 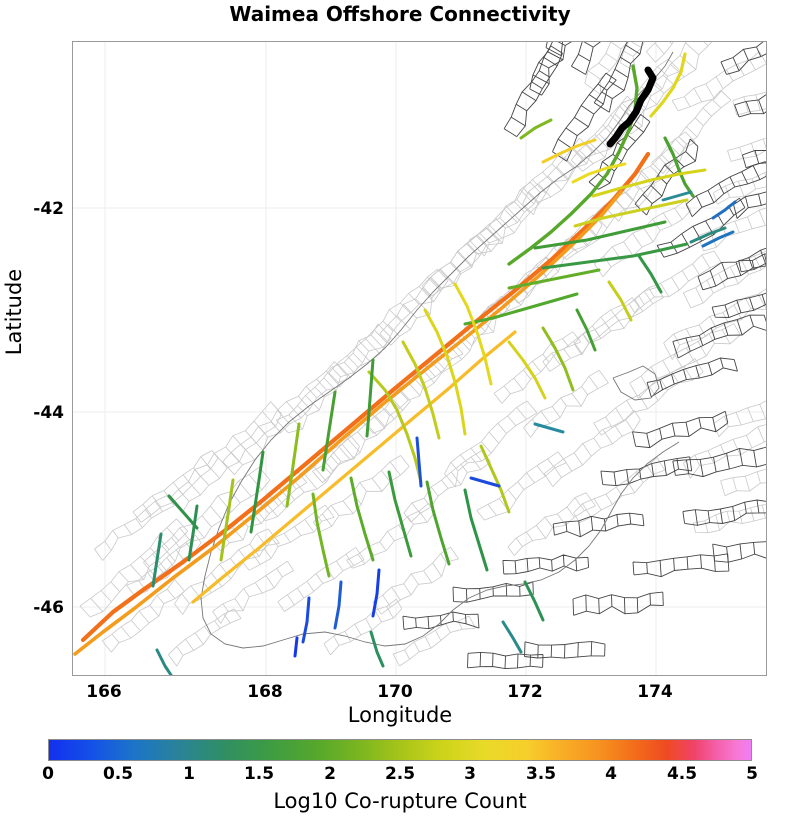 I want to click on x-tick-label-4: 174, so click(x=655, y=692).